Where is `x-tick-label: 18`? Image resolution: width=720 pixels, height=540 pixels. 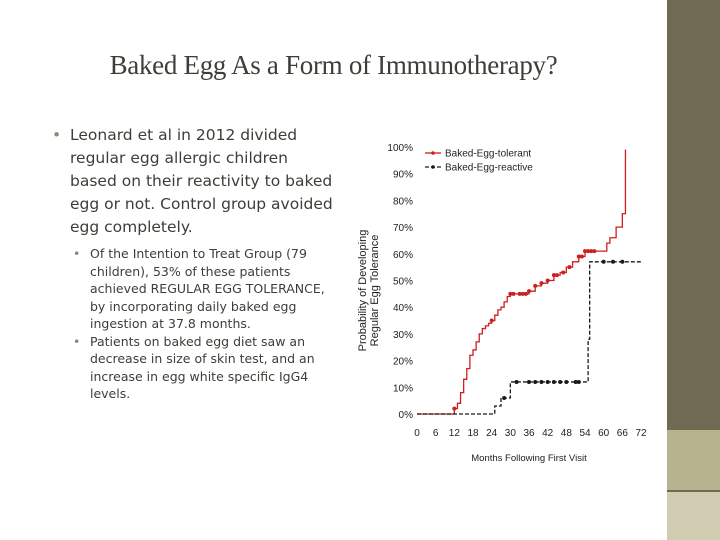
x-tick-label: 18 is located at coordinates (473, 433).